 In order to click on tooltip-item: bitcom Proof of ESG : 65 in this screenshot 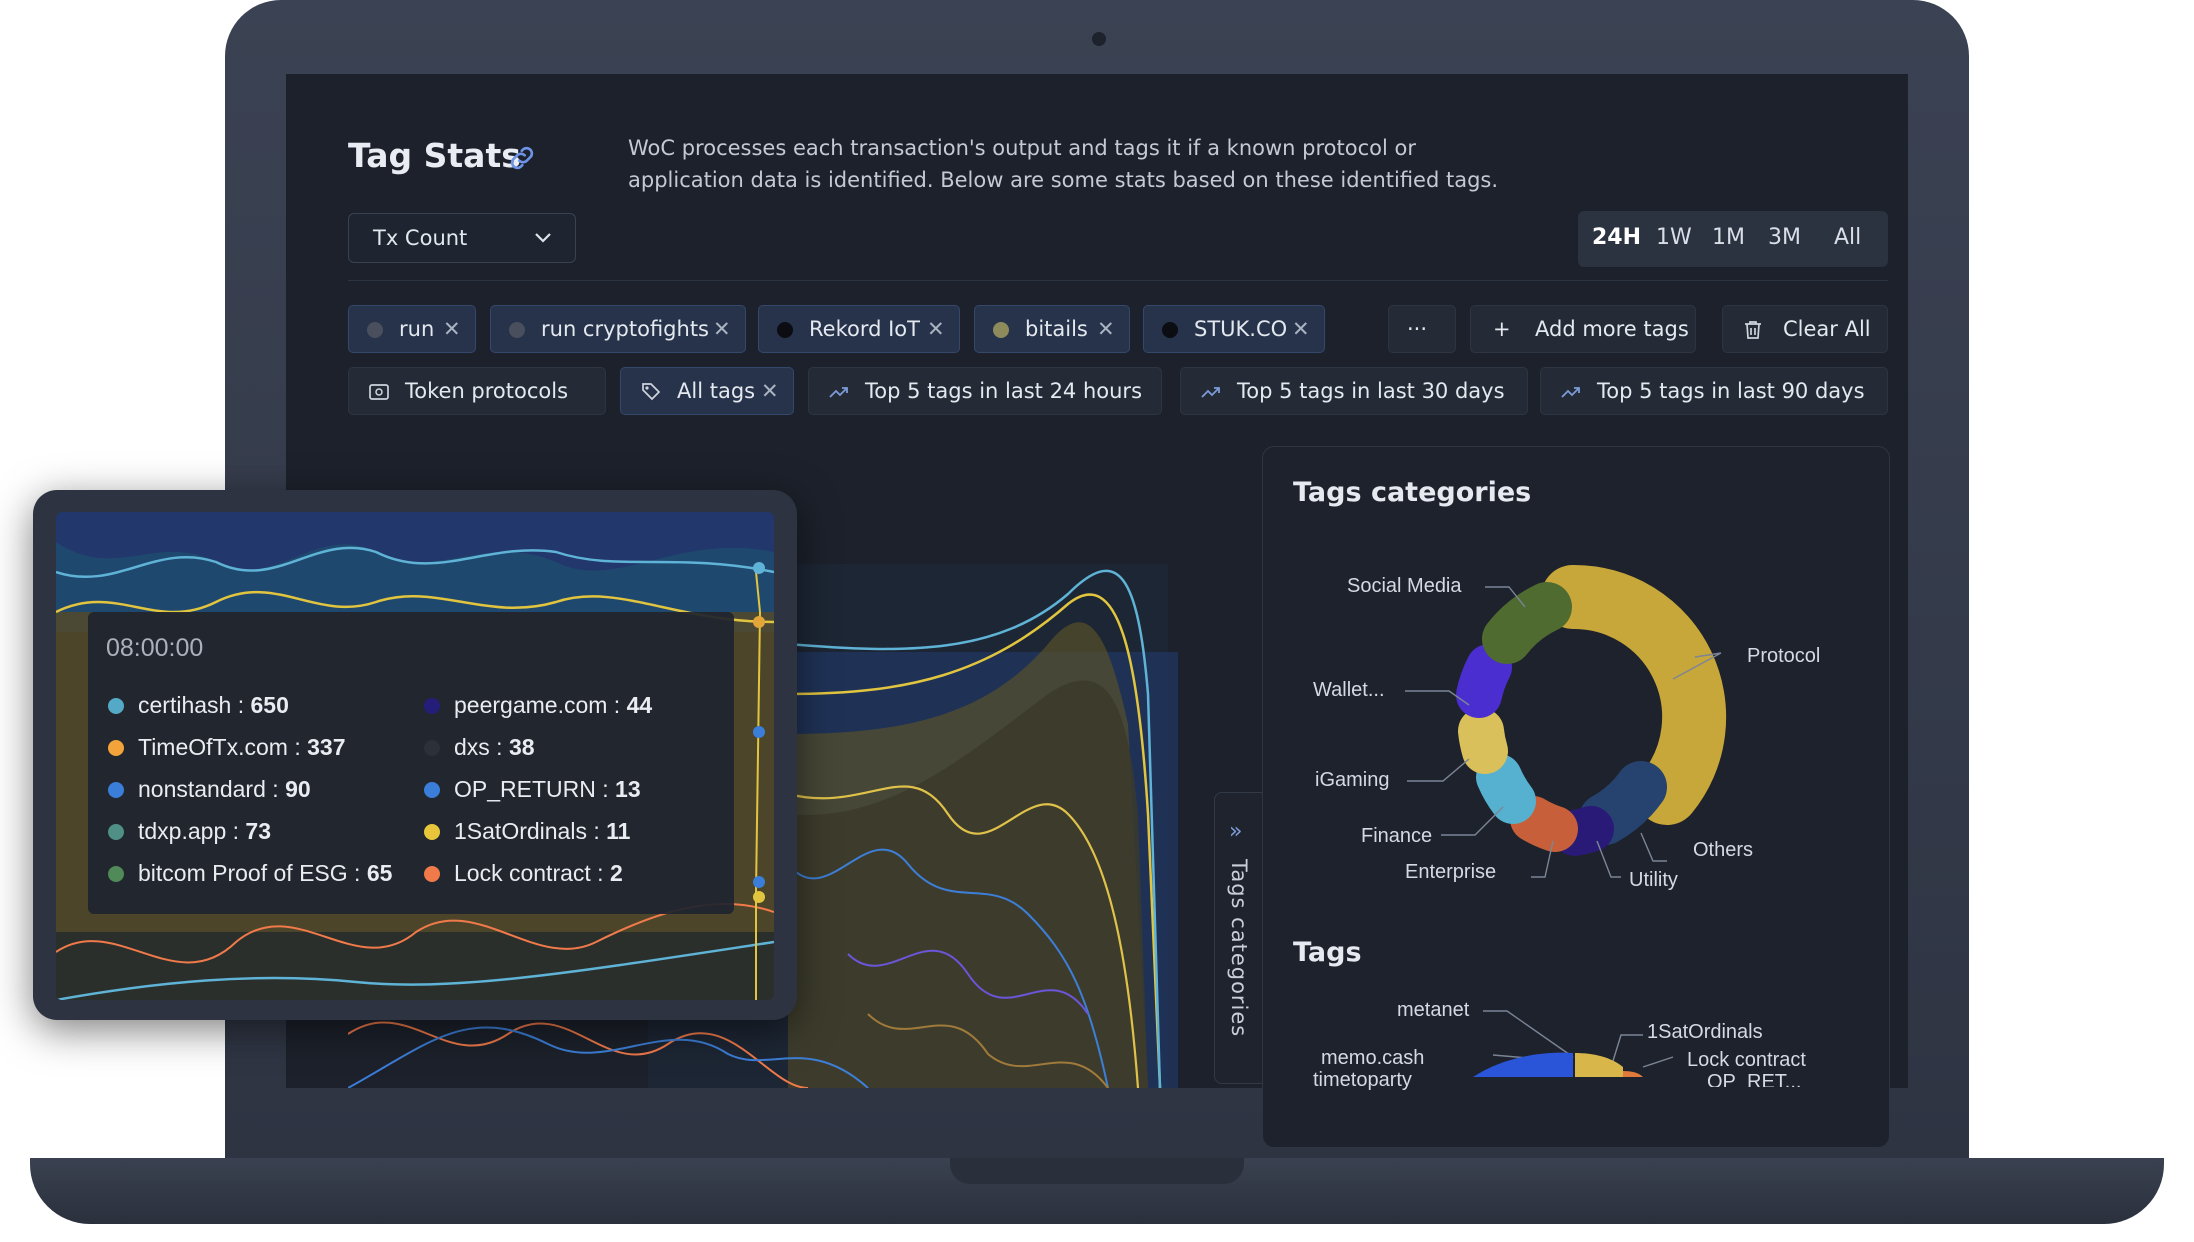, I will do `click(250, 873)`.